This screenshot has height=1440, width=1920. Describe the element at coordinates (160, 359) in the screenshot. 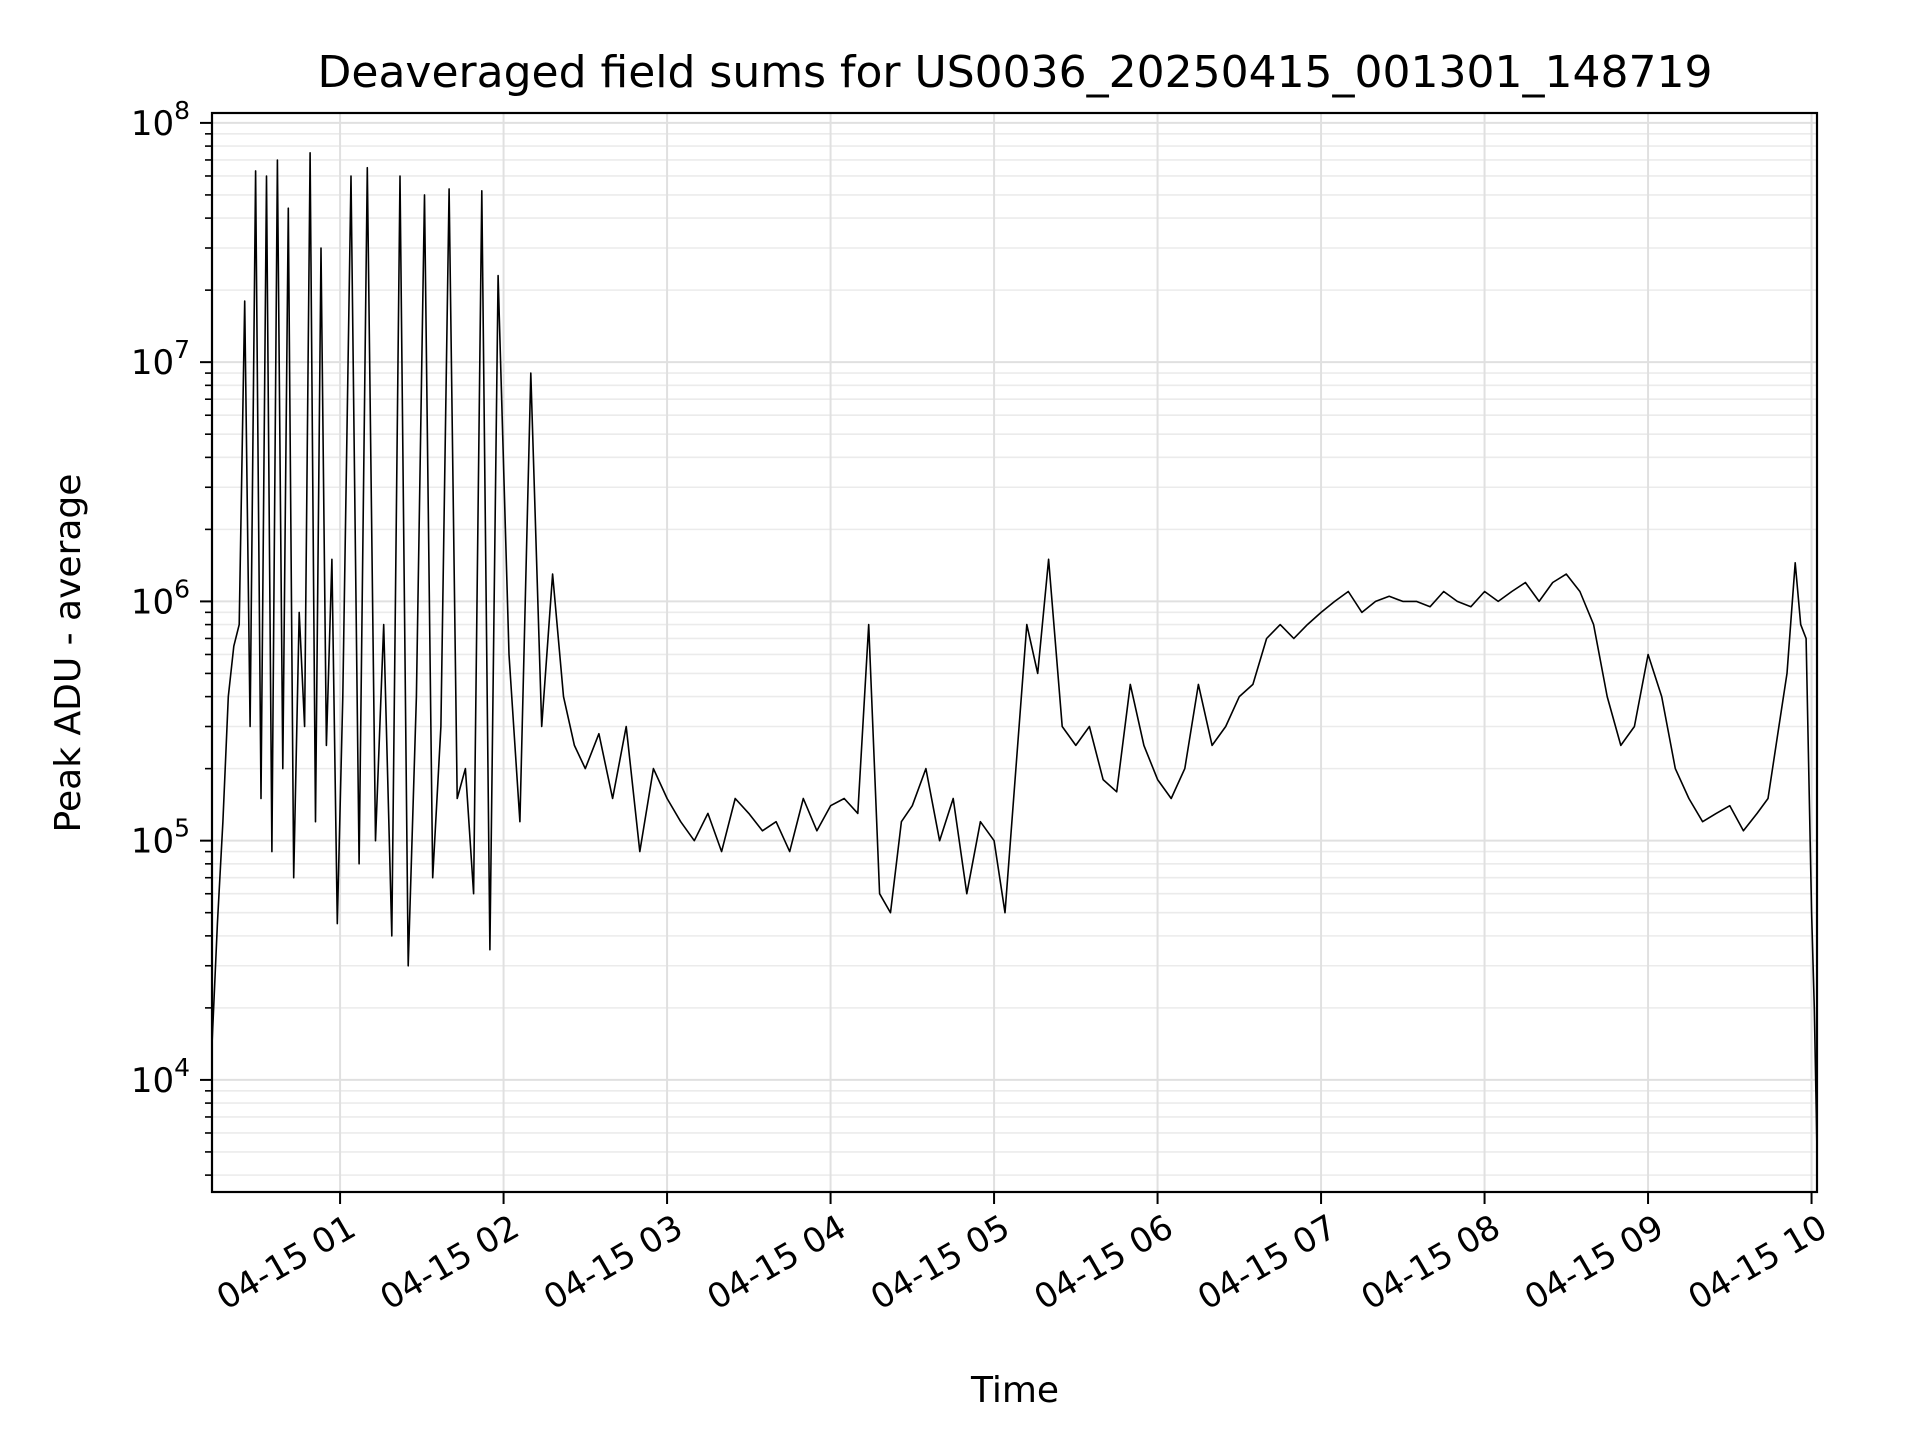

I see `y-tick-label: 10⁷` at that location.